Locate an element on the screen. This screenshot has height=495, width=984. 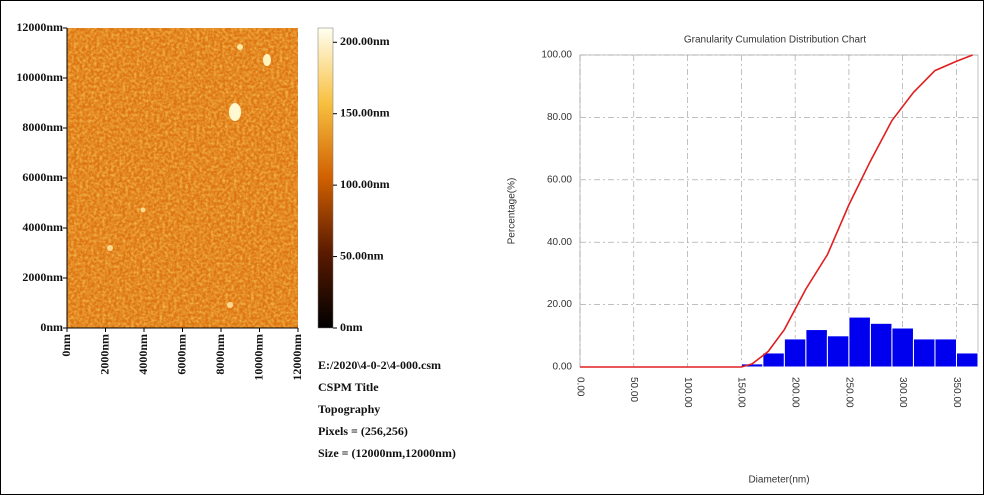
x-tick-label: 50.00 is located at coordinates (633, 389).